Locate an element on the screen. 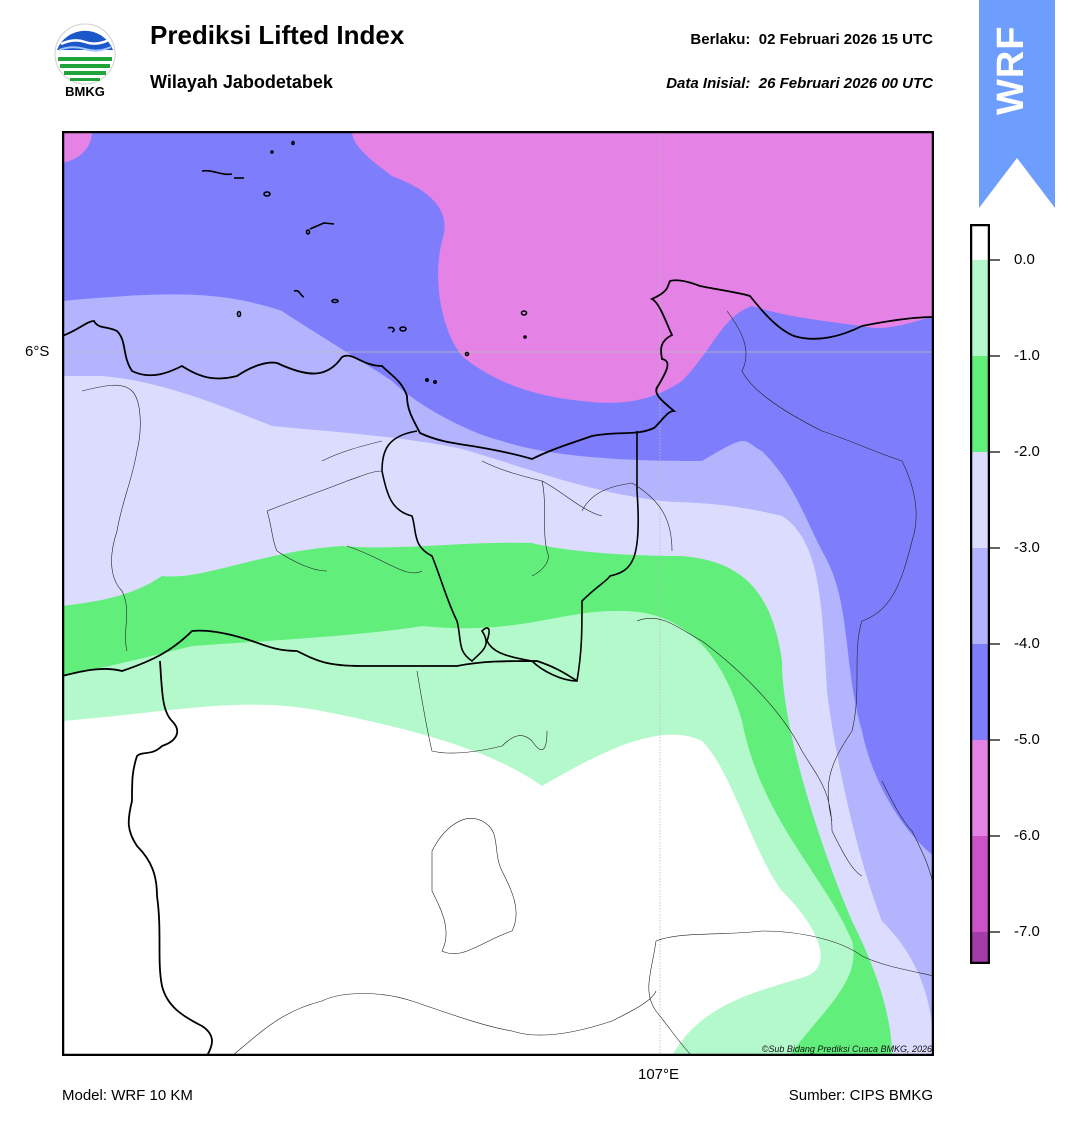  wrf-badge-label: WRF is located at coordinates (1011, 70).